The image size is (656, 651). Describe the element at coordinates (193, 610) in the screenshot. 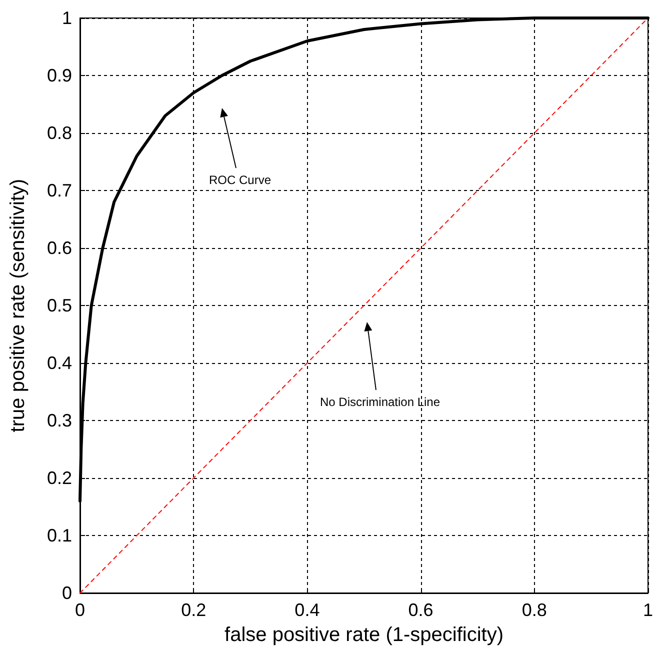

I see `x-tick-label: 0.2` at that location.